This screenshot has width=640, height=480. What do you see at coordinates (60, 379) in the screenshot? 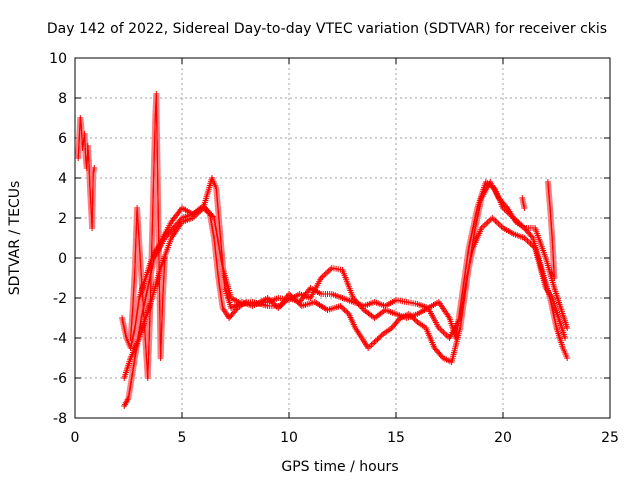
I see `y-tick-label: -6` at bounding box center [60, 379].